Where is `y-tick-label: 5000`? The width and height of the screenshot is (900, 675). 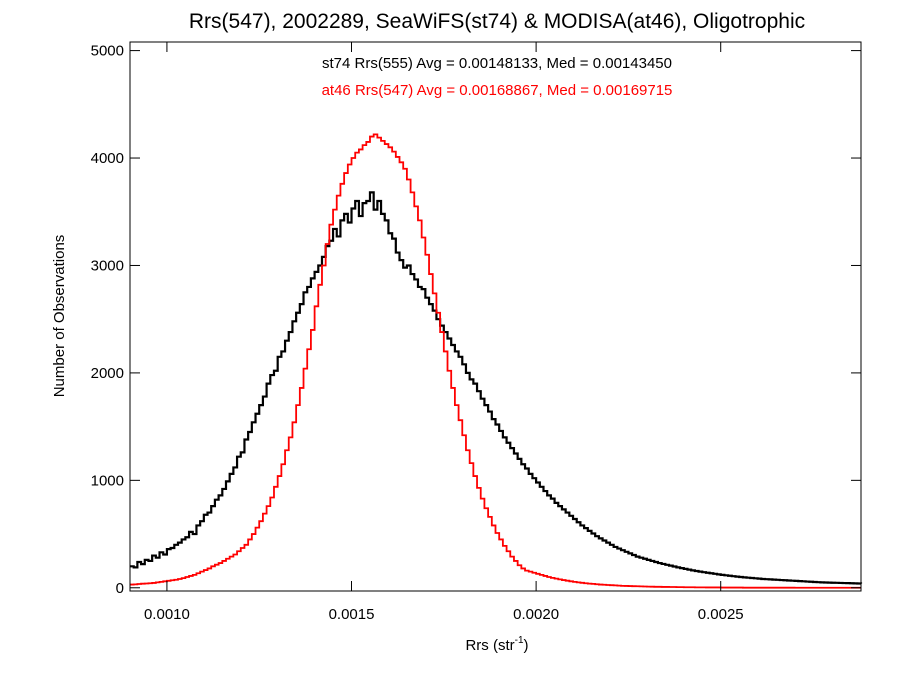
y-tick-label: 5000 is located at coordinates (107, 51).